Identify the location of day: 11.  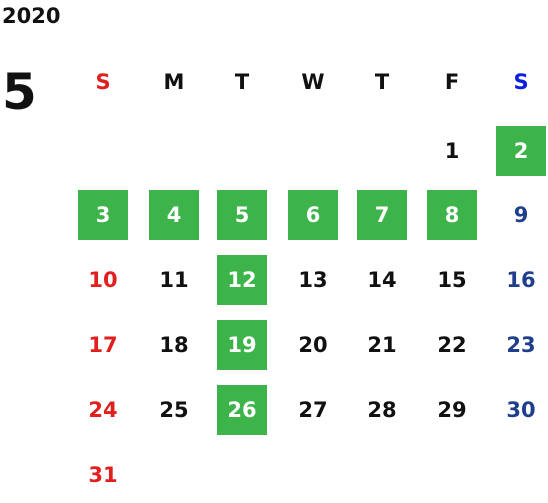
(174, 280).